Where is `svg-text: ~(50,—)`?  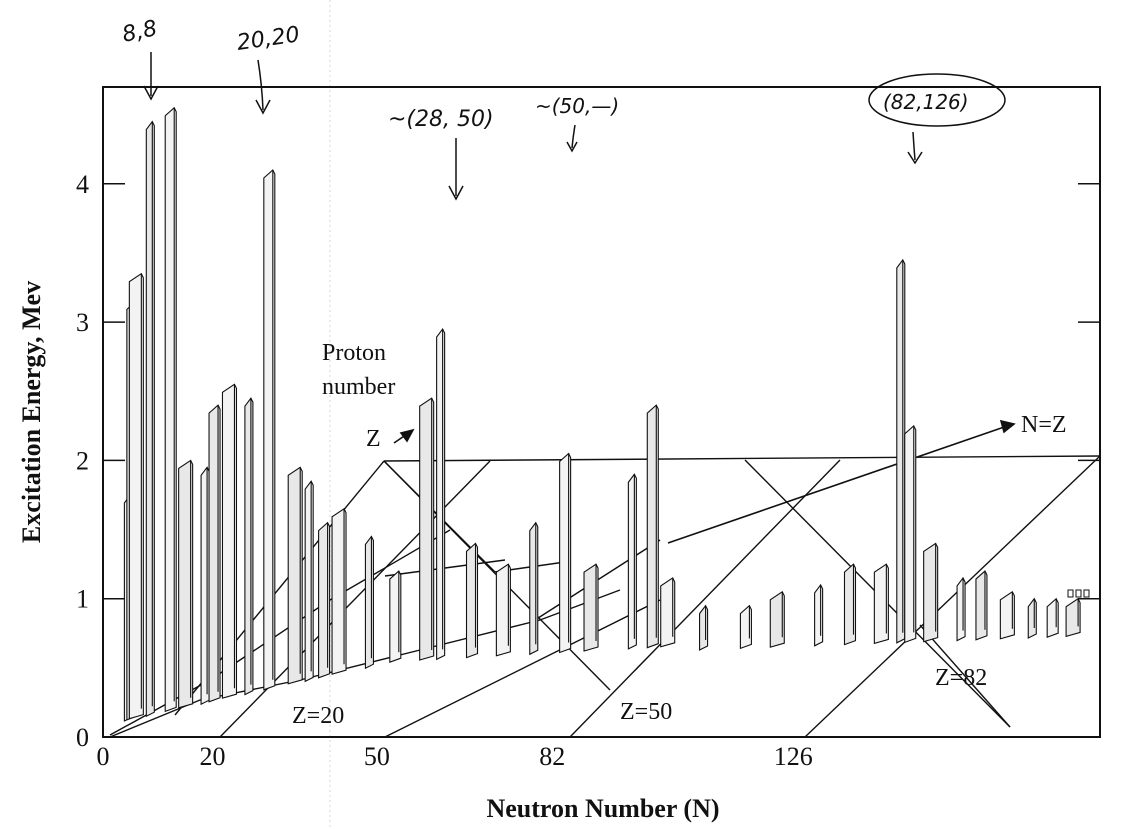 svg-text: ~(50,—) is located at coordinates (577, 106).